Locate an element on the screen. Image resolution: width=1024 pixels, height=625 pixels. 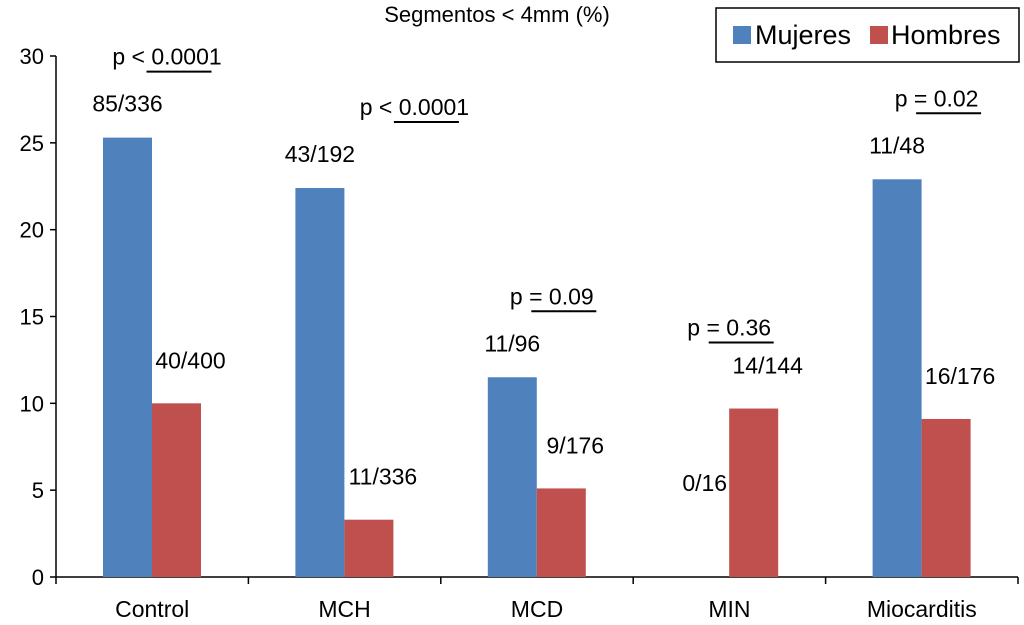
data-label-hombres: 9/176 is located at coordinates (576, 445).